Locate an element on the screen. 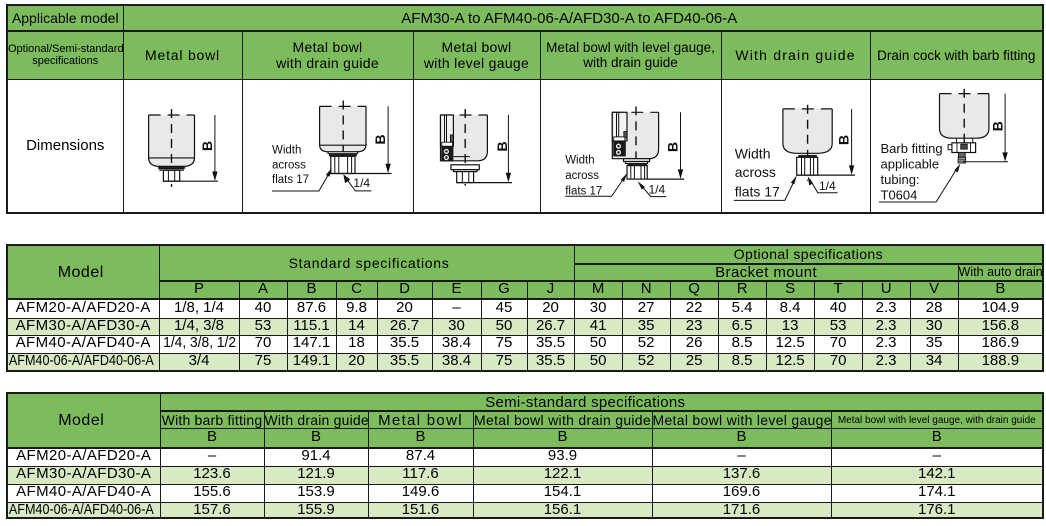  svg-text: T0604 is located at coordinates (899, 195).